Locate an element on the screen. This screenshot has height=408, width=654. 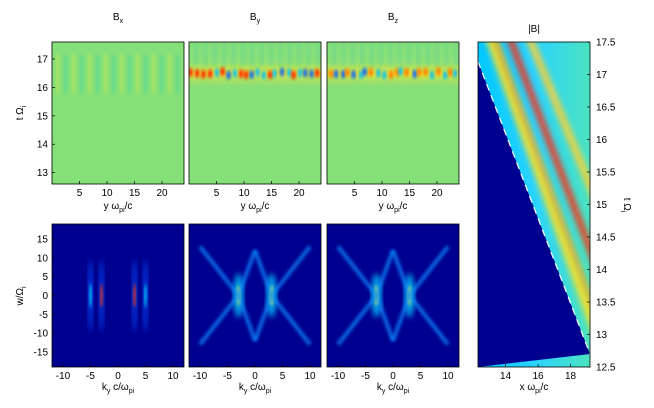
sby-ticks: -10 -5 0 5 10 is located at coordinates (254, 373).